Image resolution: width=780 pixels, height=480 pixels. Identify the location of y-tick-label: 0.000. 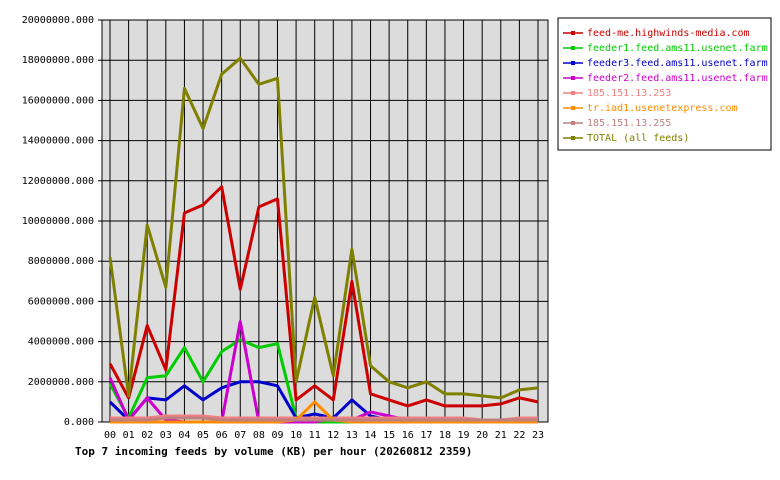
(79, 422).